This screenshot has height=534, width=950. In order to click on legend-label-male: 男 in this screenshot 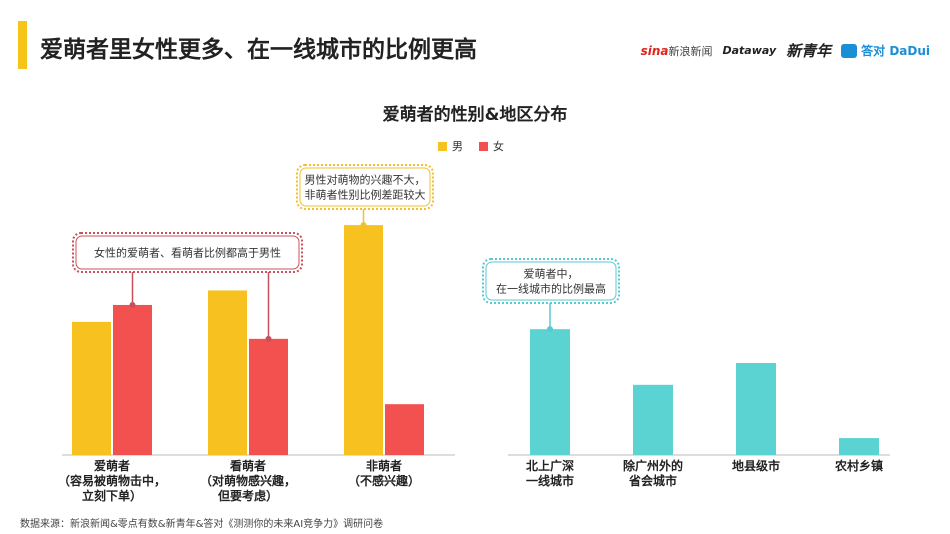, I will do `click(457, 146)`.